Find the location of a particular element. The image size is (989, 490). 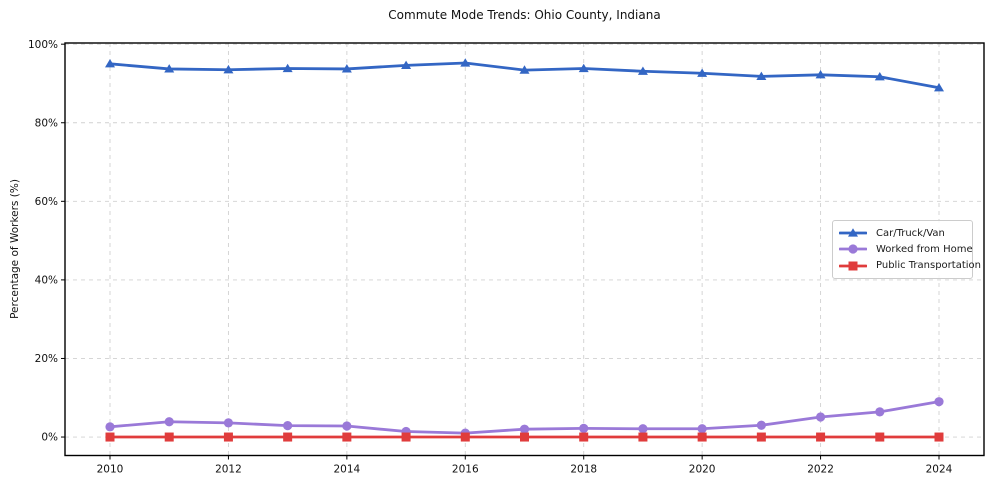

legend-item-public-transportation: Public Transportation is located at coordinates (910, 266).